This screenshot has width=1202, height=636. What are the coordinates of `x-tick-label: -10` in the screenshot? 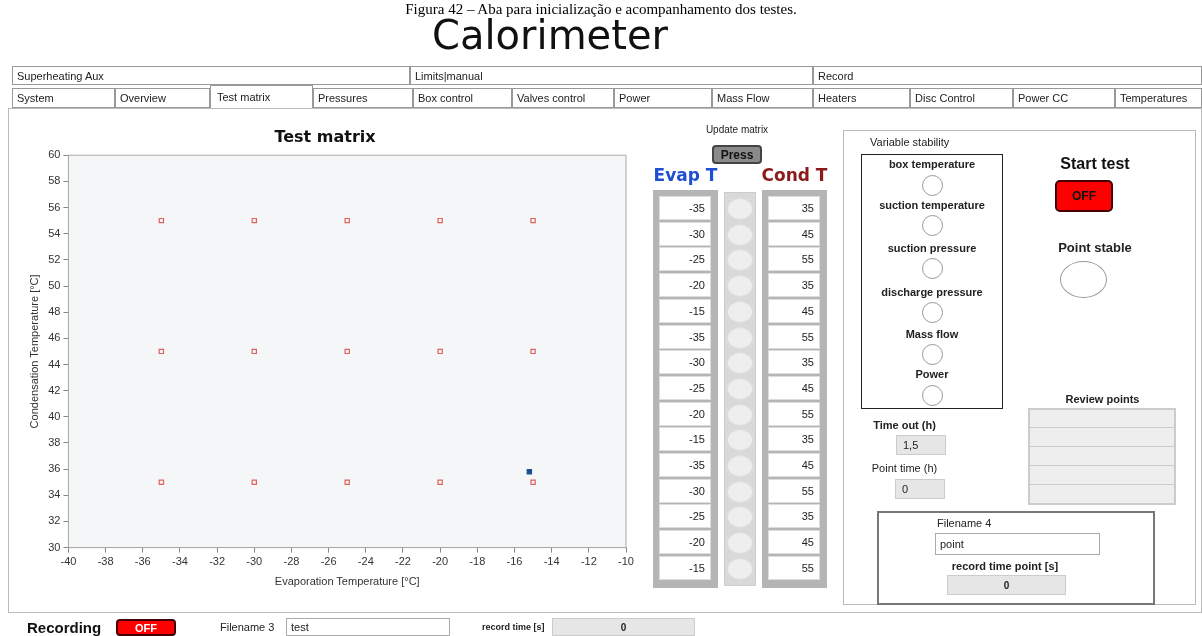 It's located at (626, 561).